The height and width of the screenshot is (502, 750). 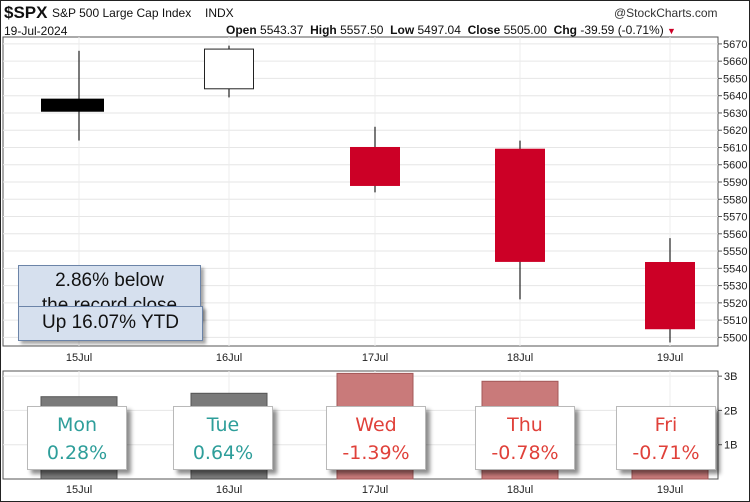 What do you see at coordinates (223, 438) in the screenshot?
I see `day-box-tue: Tue 0.64%` at bounding box center [223, 438].